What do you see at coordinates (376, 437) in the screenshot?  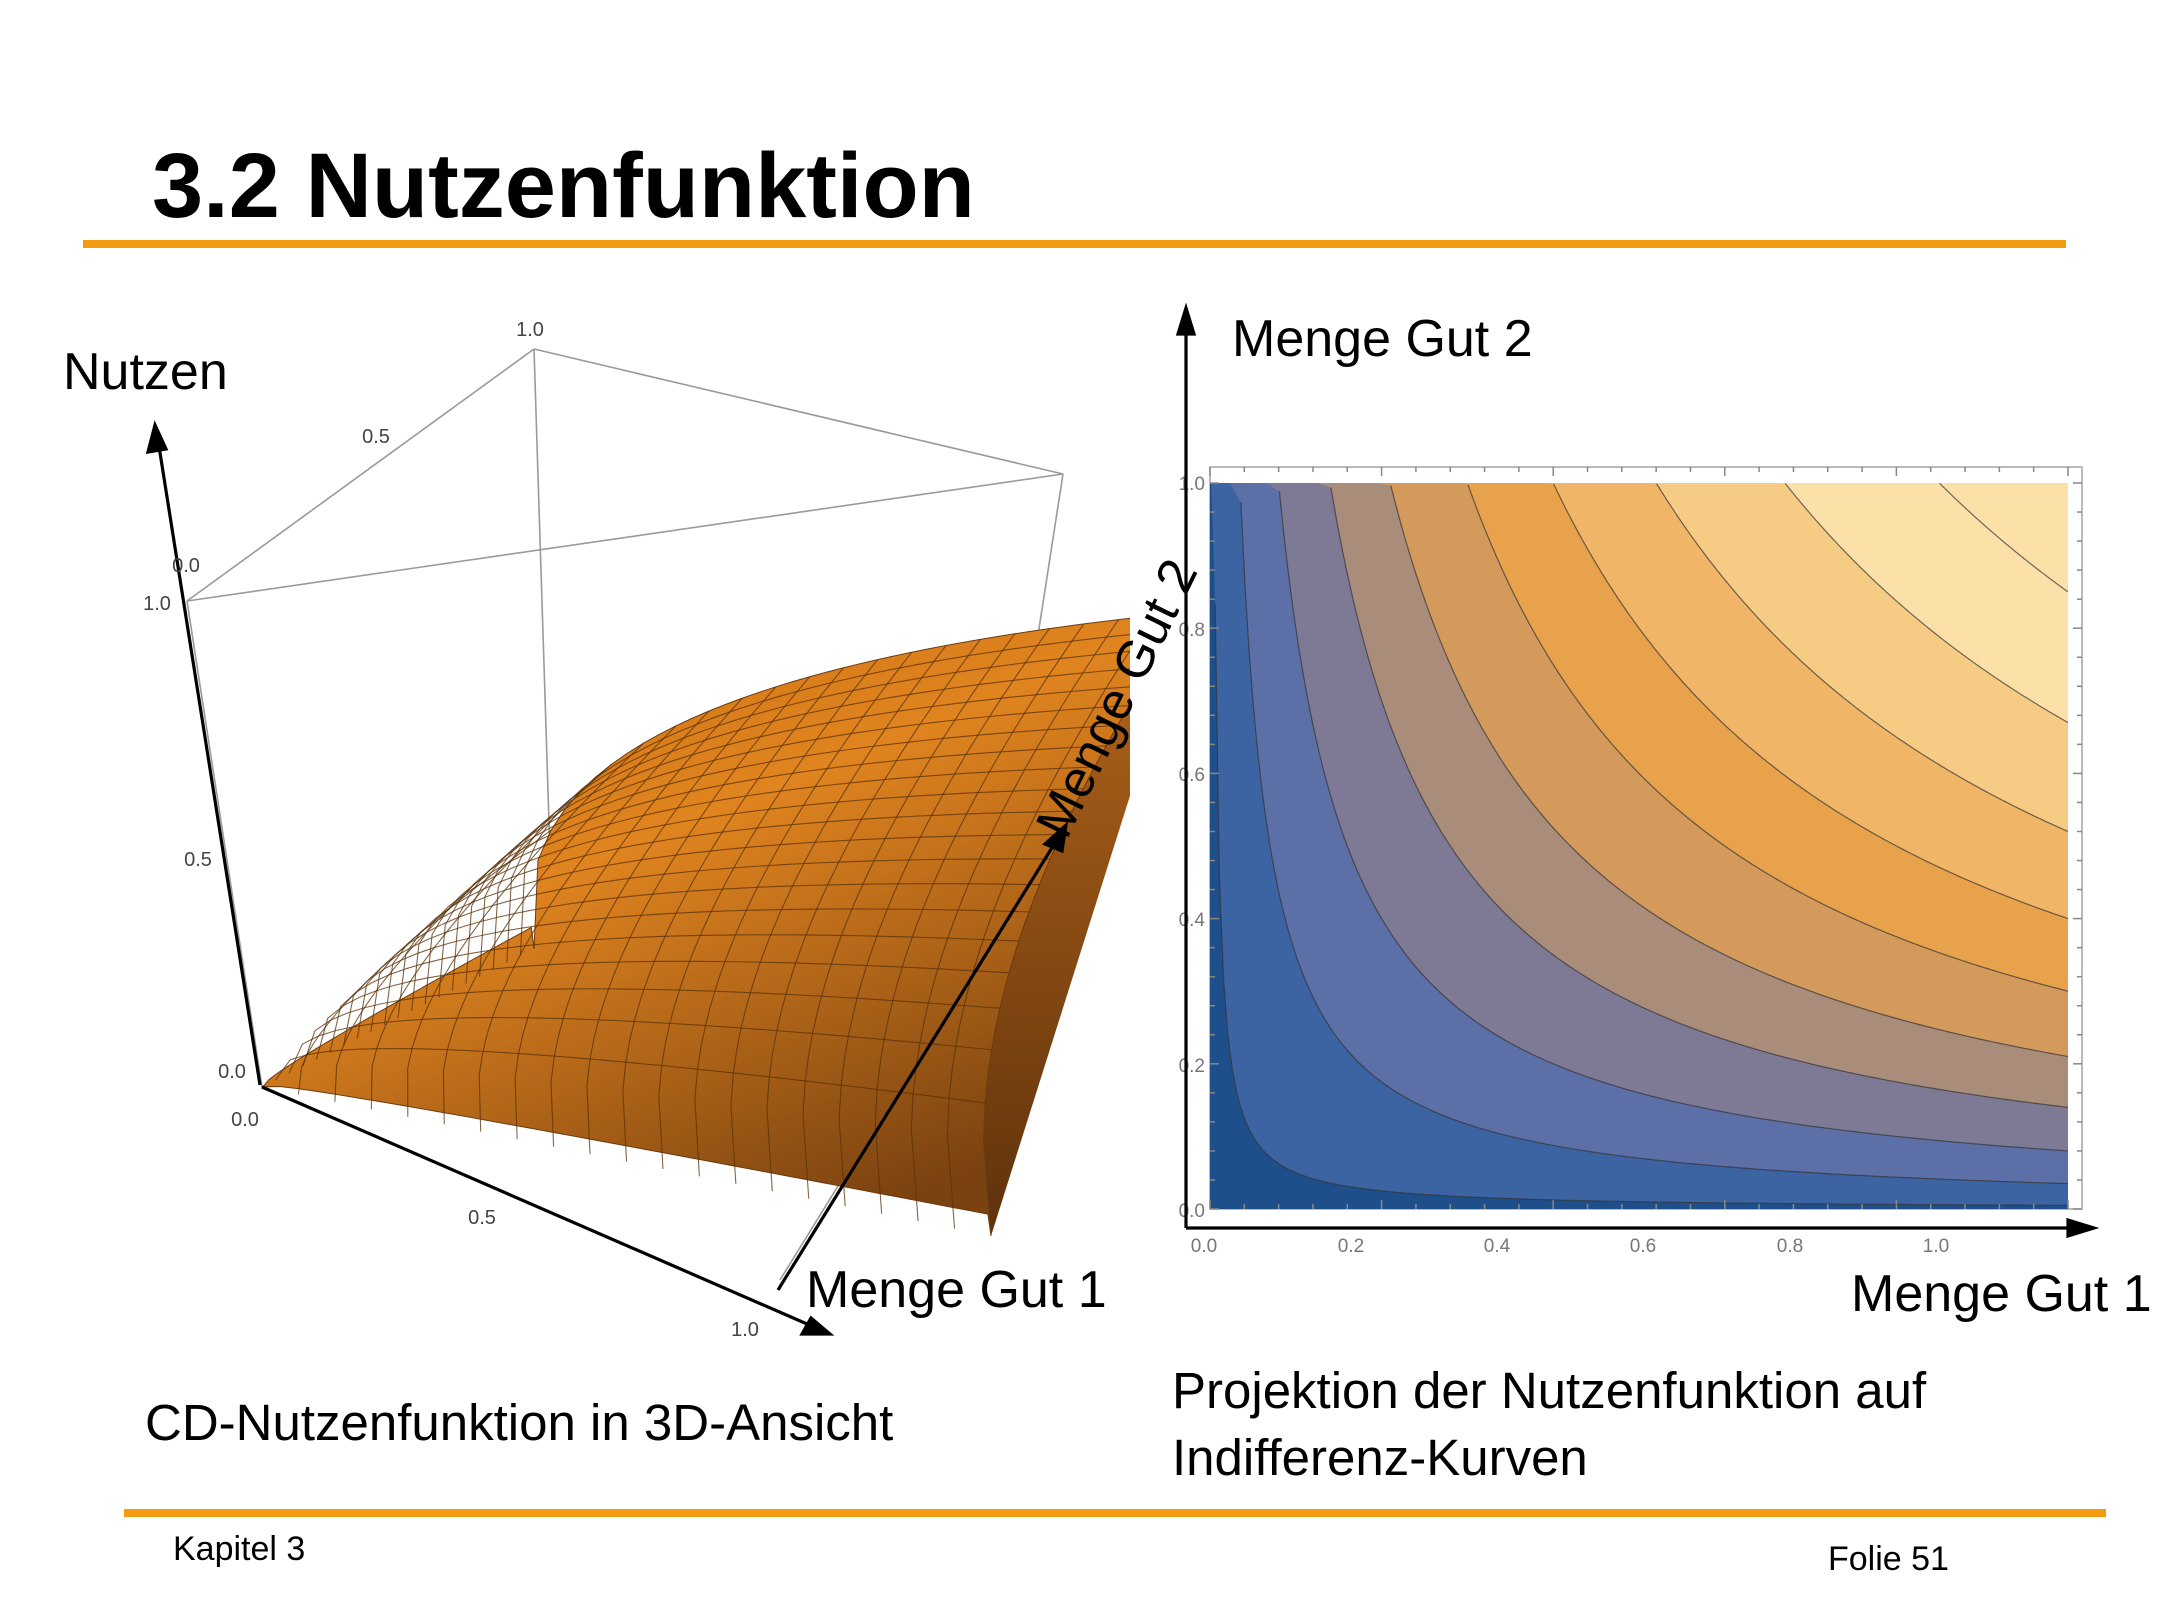 I see `y-tick-mid: 0.5` at bounding box center [376, 437].